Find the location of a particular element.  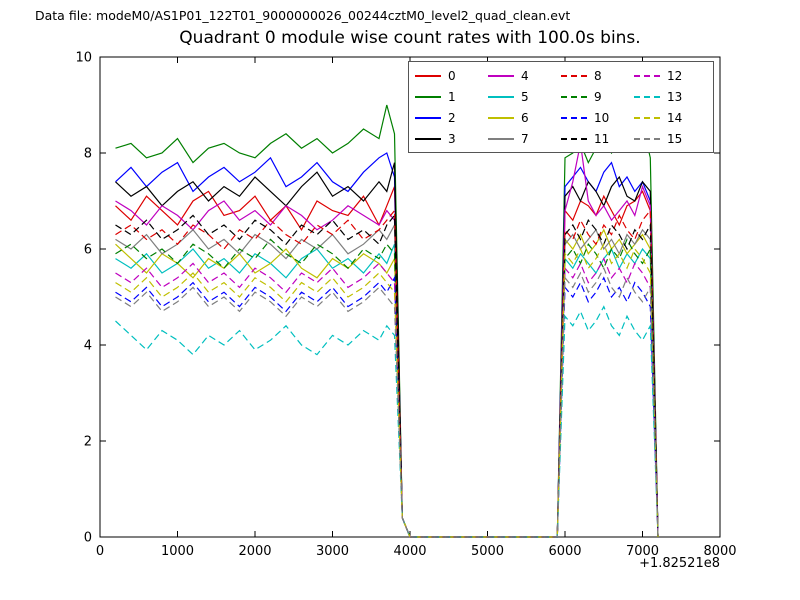

legend: 0 1 2 3 4 5 6 7 8 9 10 11 12 13 14 15 is located at coordinates (561, 107).